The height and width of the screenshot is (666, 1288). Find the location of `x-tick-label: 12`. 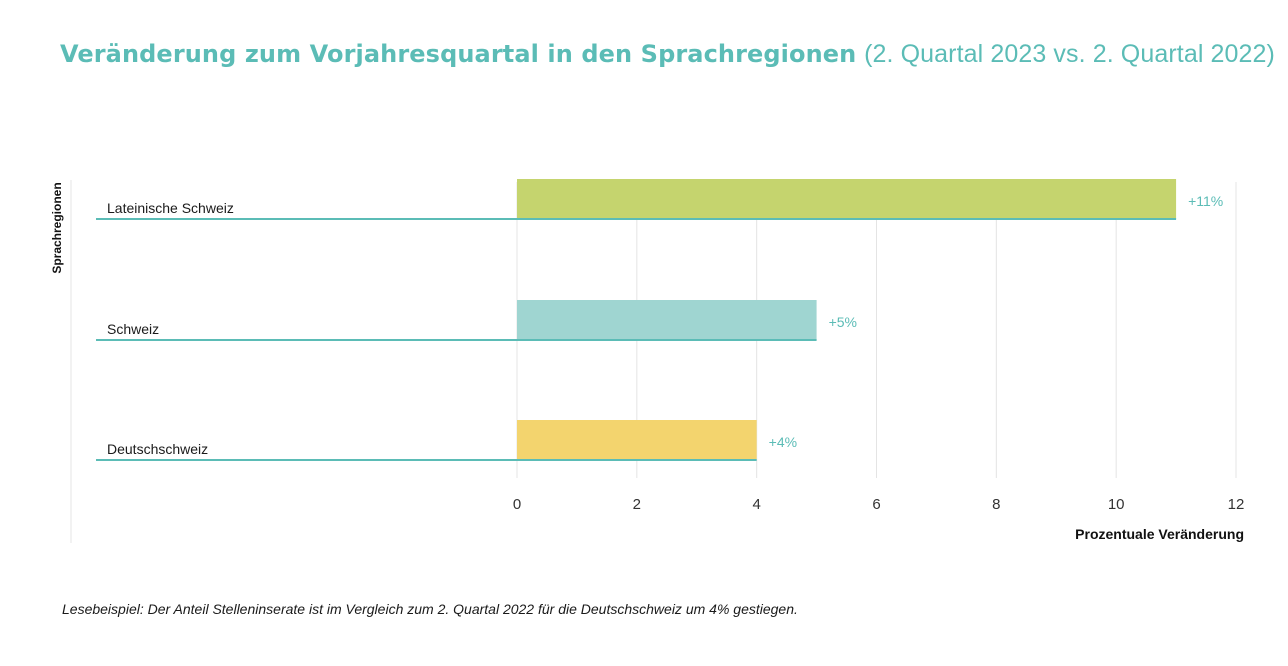

x-tick-label: 12 is located at coordinates (1236, 504).